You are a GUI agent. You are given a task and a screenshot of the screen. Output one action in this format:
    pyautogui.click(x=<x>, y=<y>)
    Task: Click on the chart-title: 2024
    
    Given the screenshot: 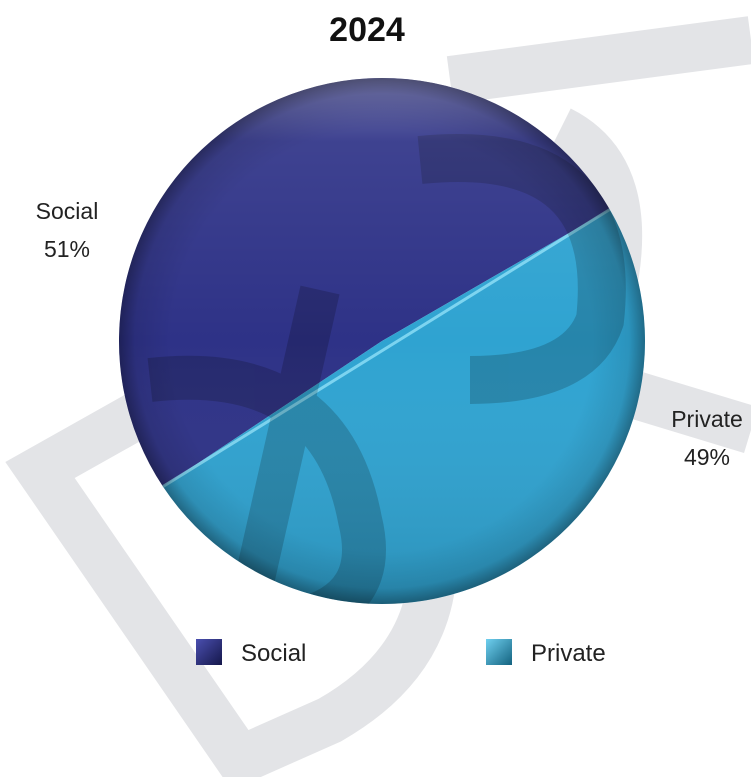 What is the action you would take?
    pyautogui.click(x=367, y=30)
    